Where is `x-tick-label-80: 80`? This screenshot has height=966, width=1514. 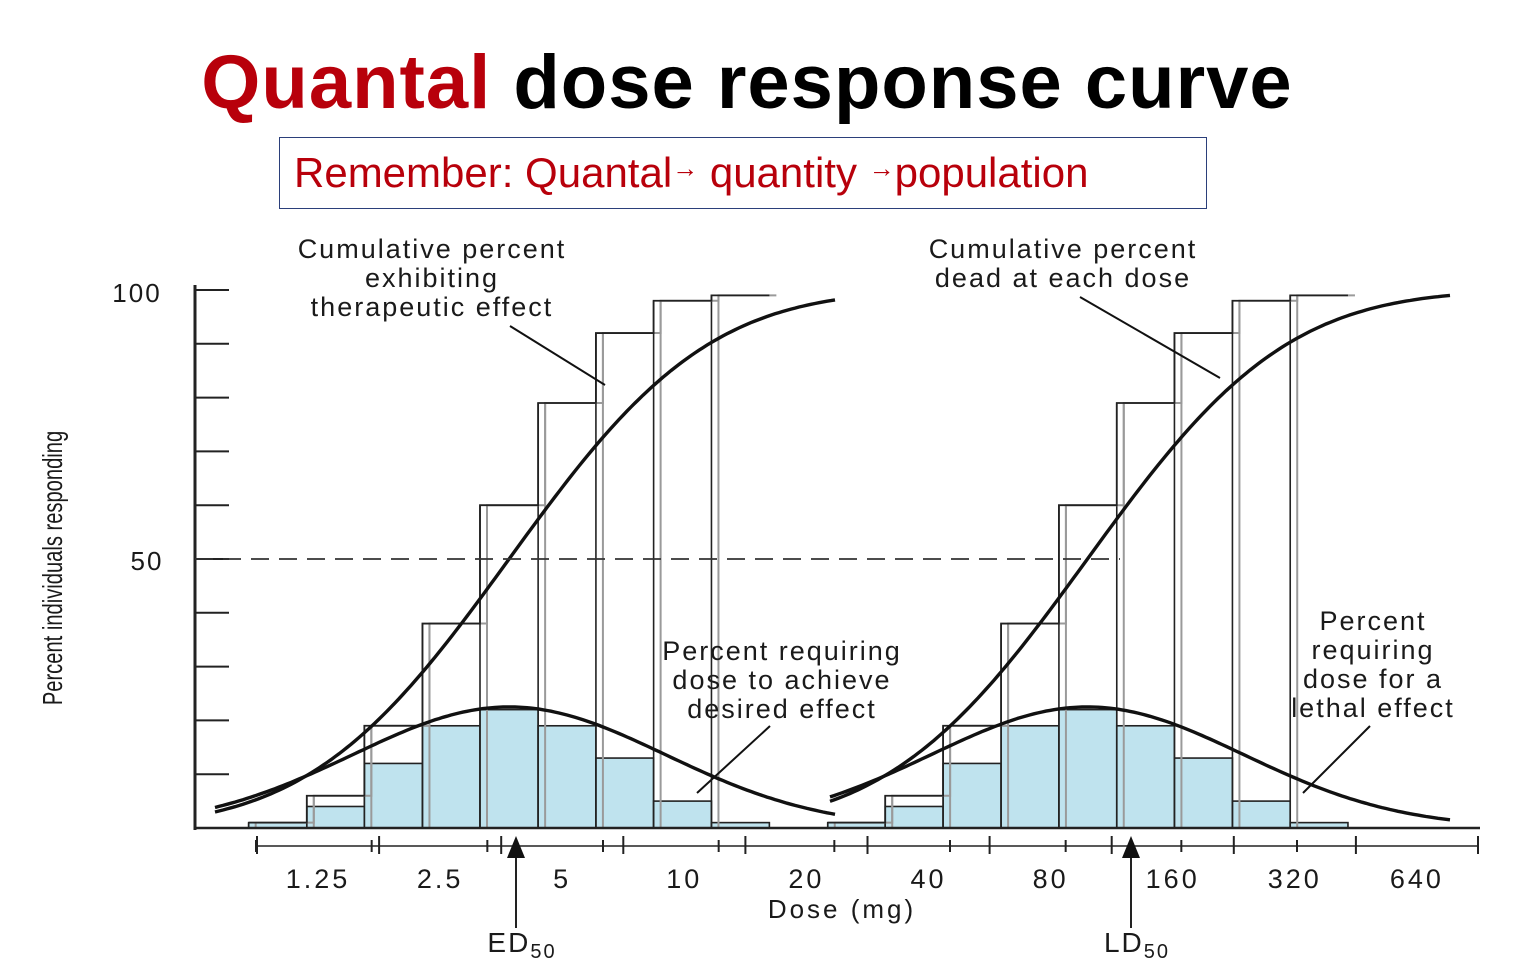 x-tick-label-80: 80 is located at coordinates (1051, 879).